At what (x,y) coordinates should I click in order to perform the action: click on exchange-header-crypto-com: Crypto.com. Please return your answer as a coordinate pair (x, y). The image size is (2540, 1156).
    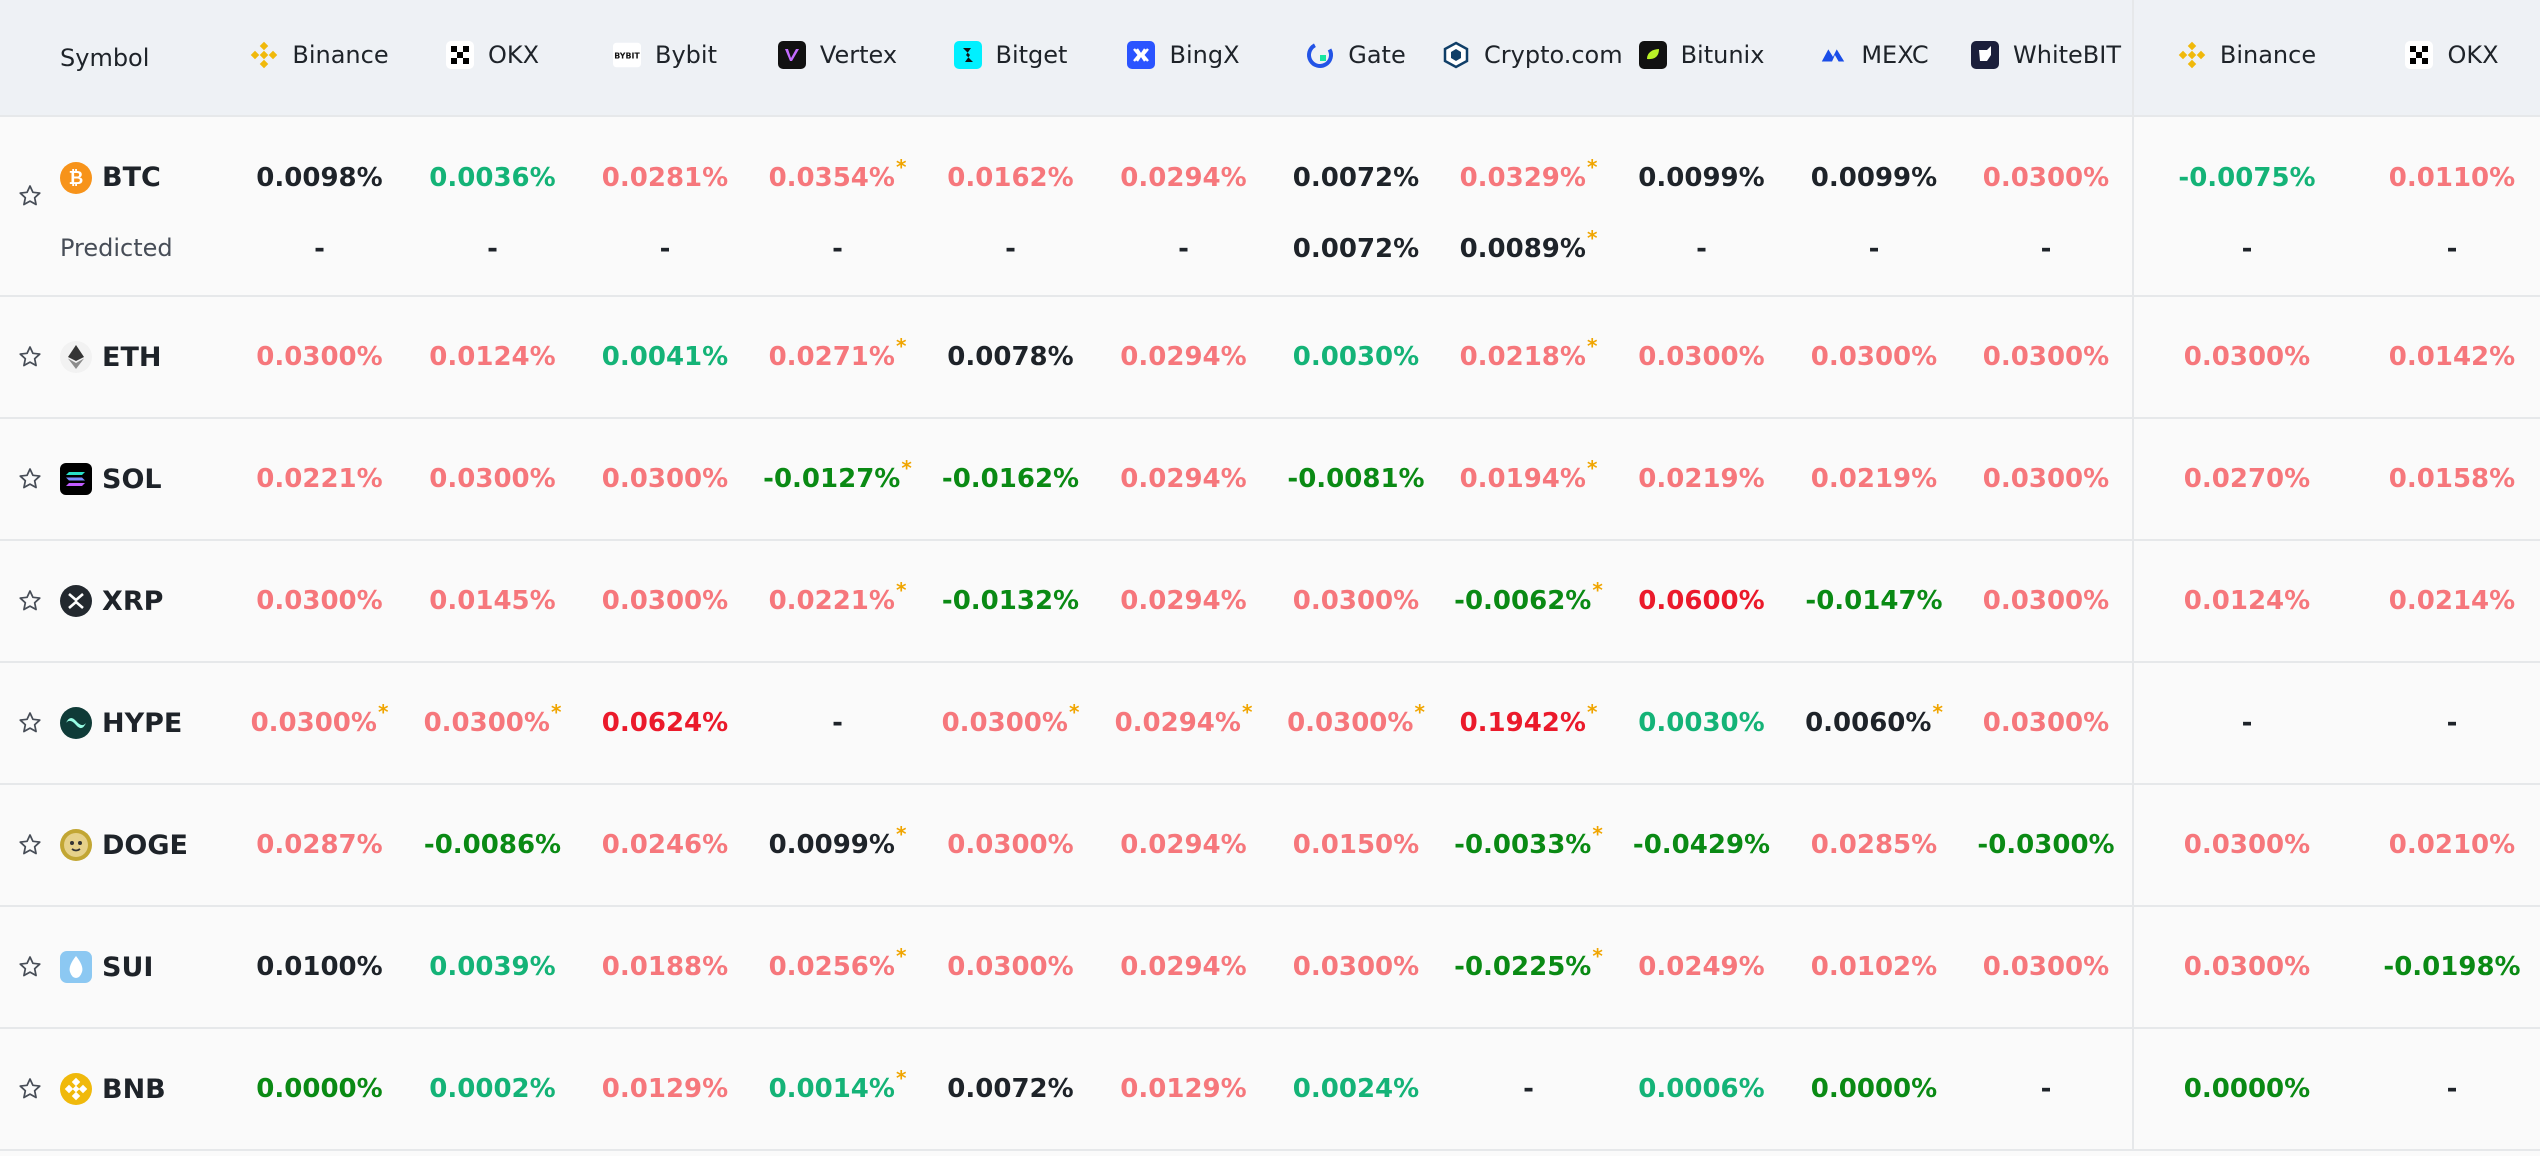
    Looking at the image, I should click on (1532, 58).